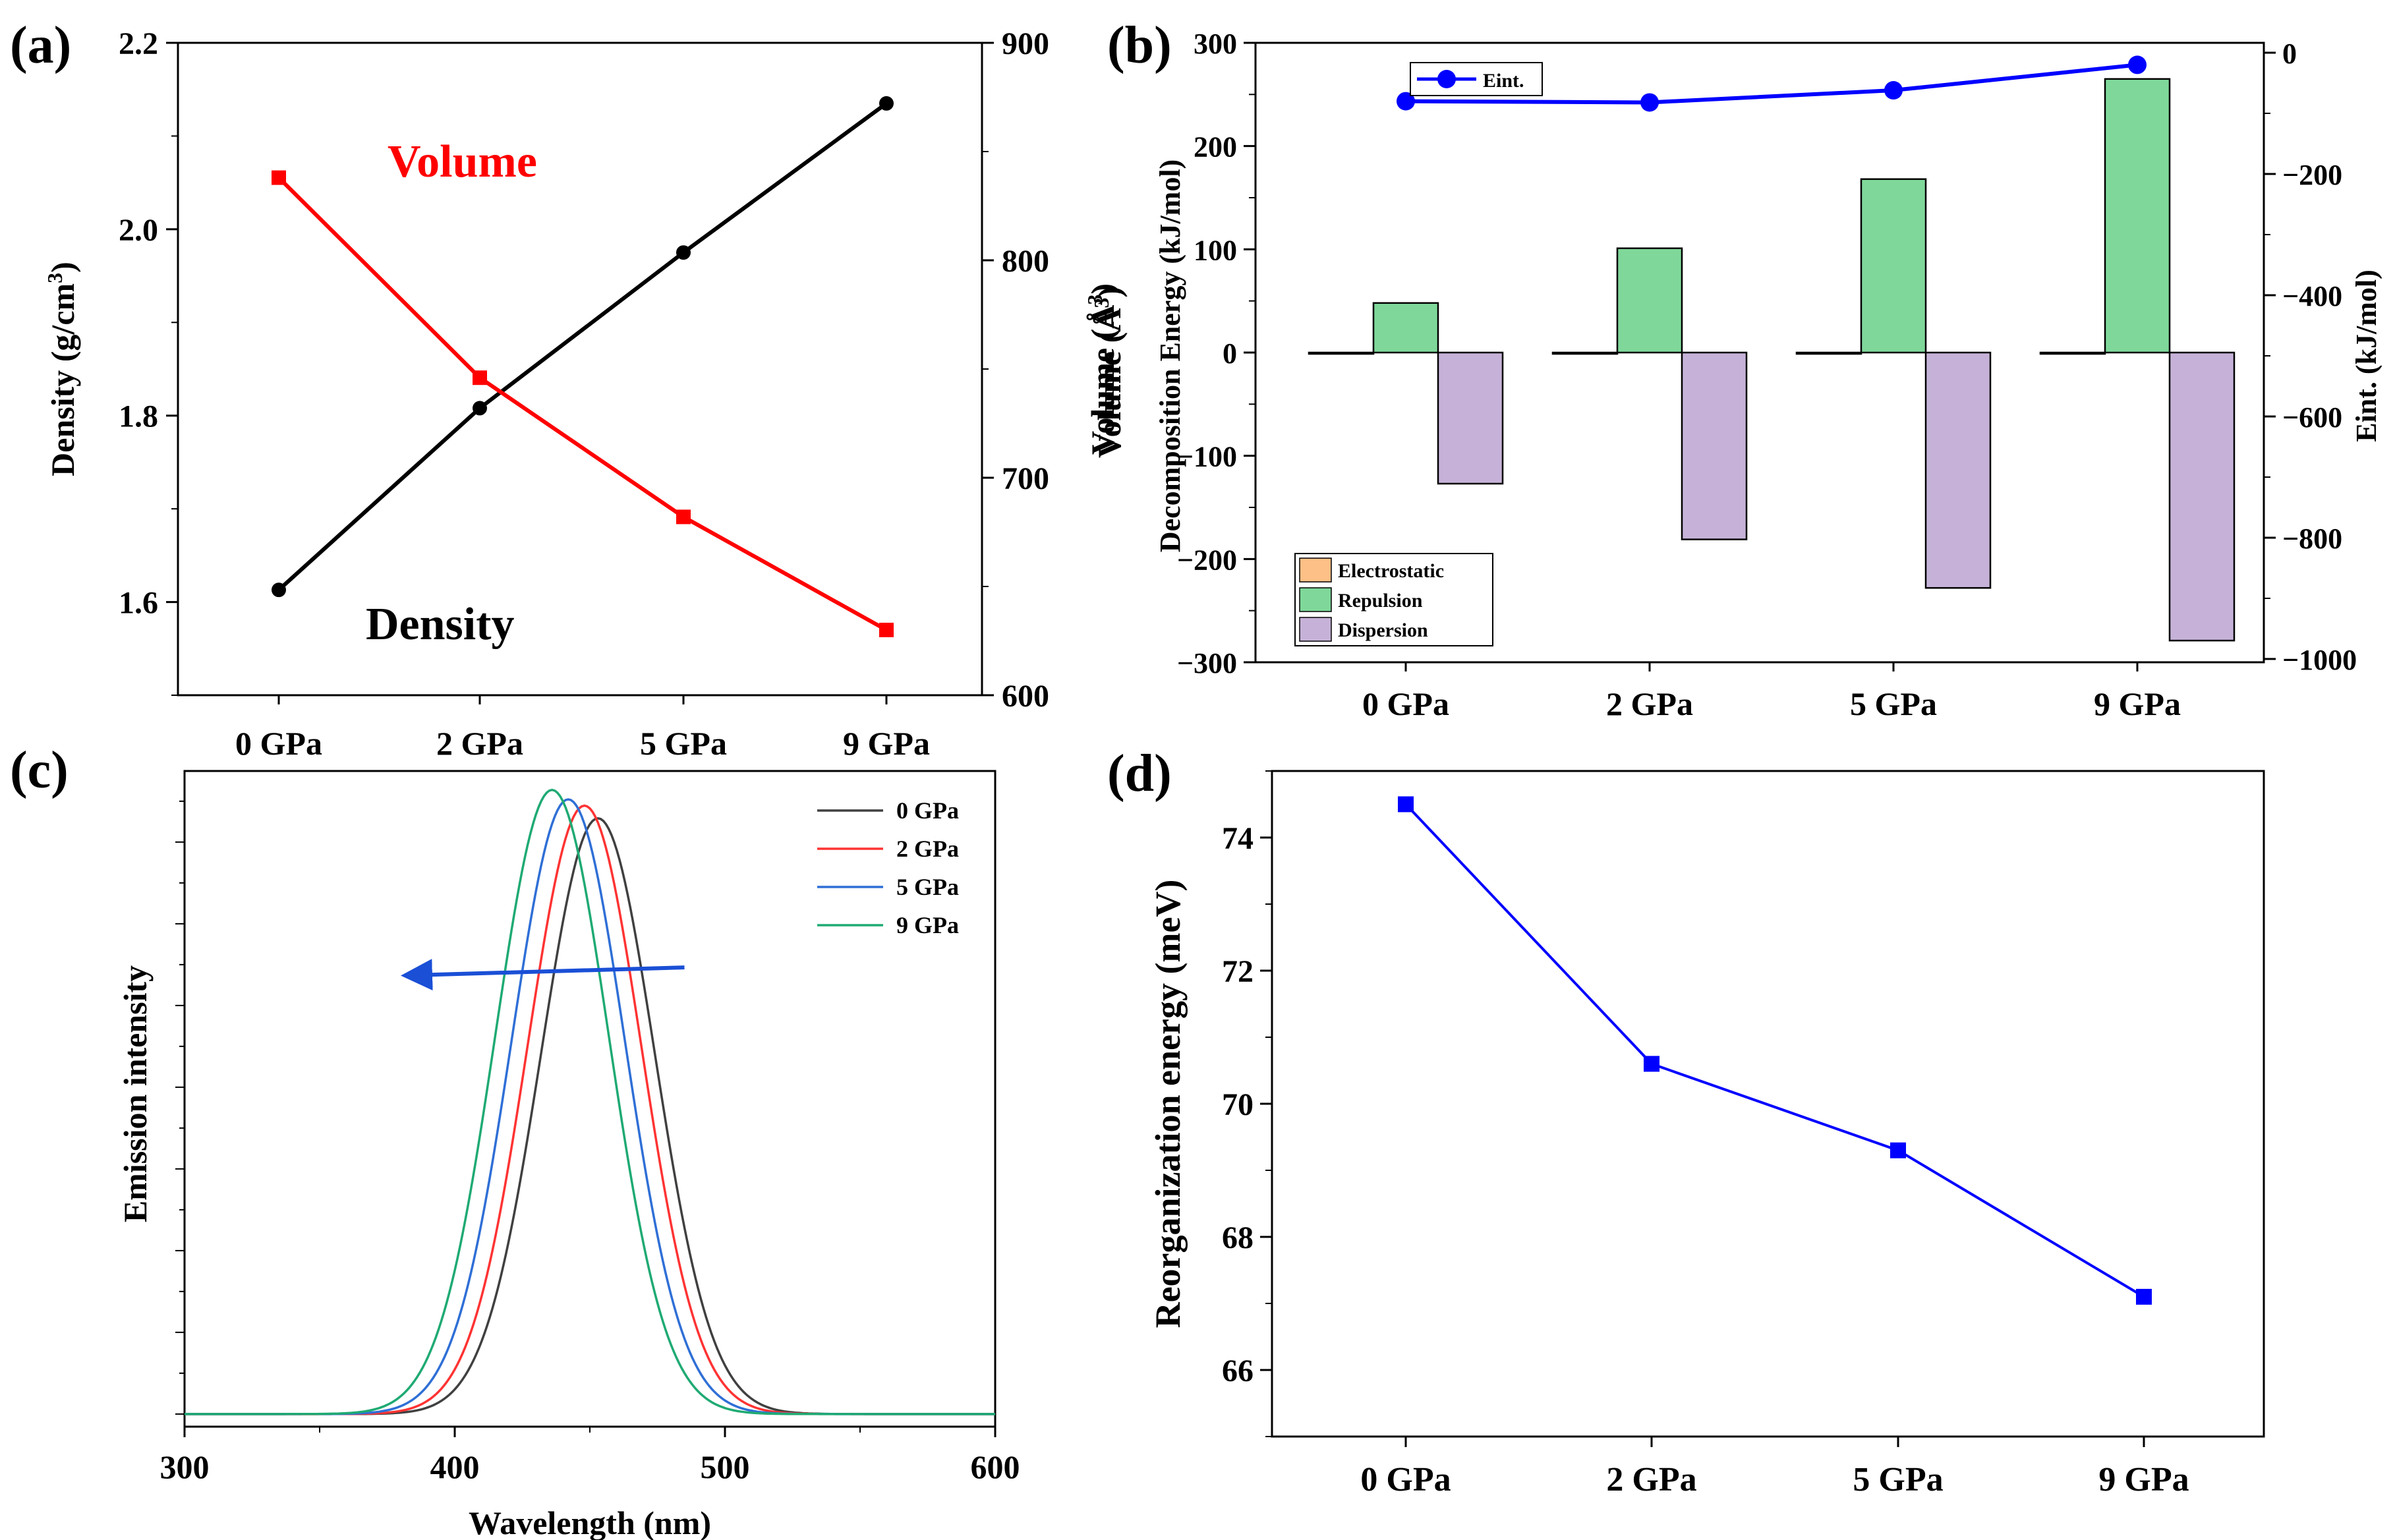 The image size is (2395, 1540). Describe the element at coordinates (725, 1467) in the screenshot. I see `c-xtick-label: 500` at that location.